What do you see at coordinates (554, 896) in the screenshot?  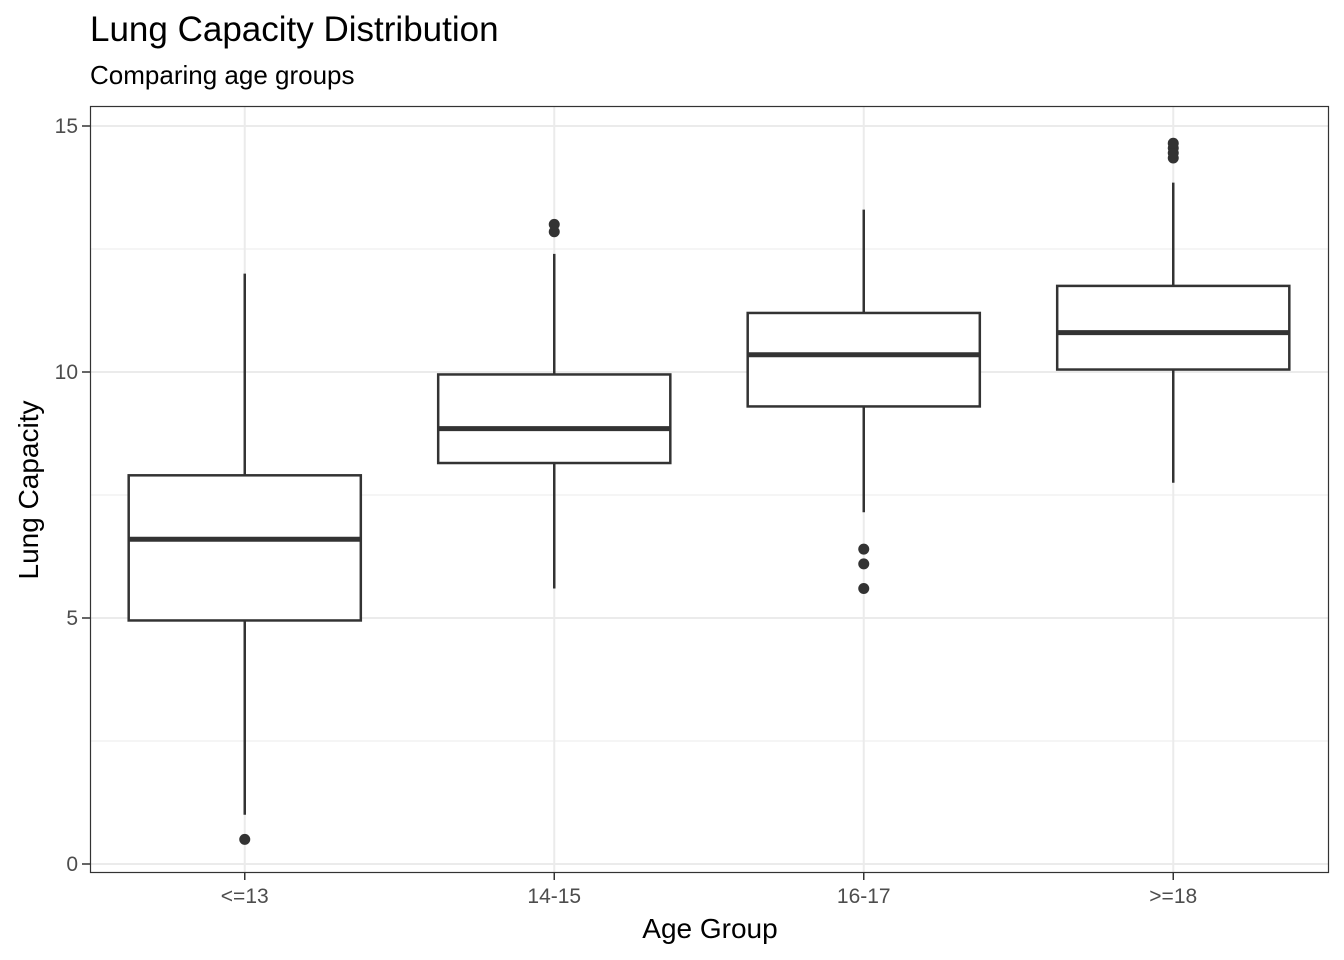 I see `x-tick-label: 14-15` at bounding box center [554, 896].